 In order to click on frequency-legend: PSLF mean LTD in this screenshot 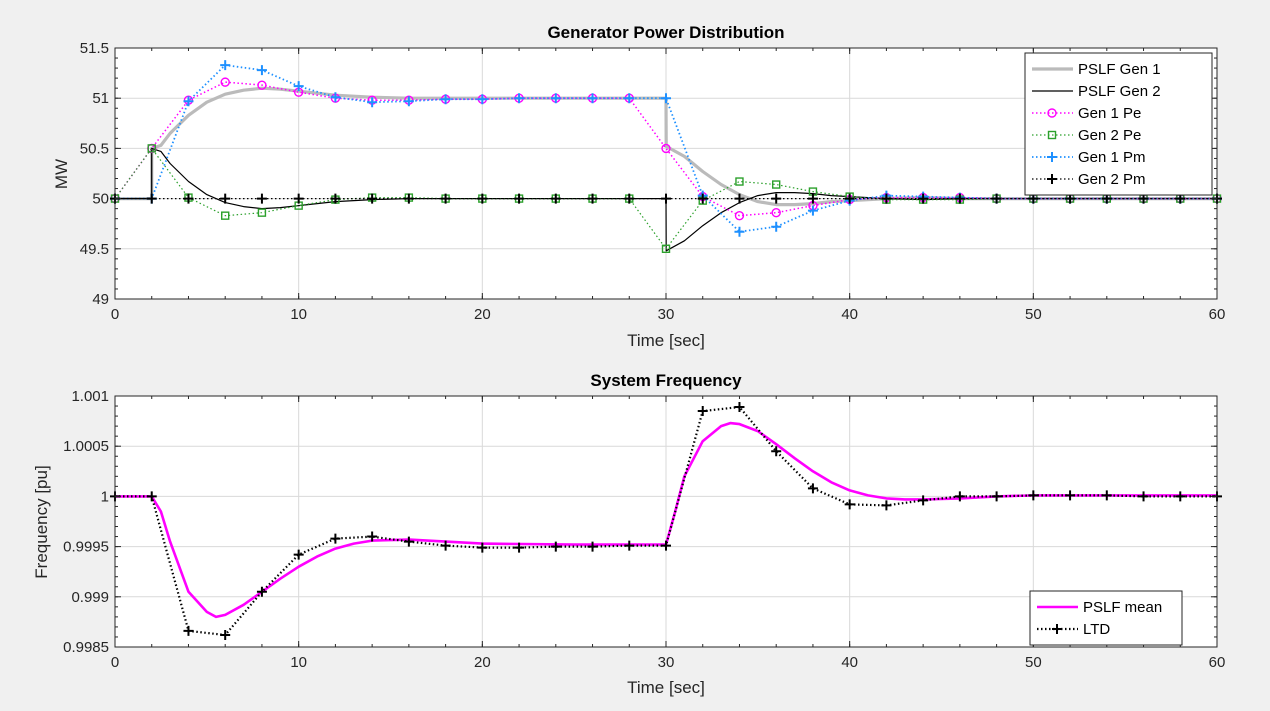, I will do `click(1106, 618)`.